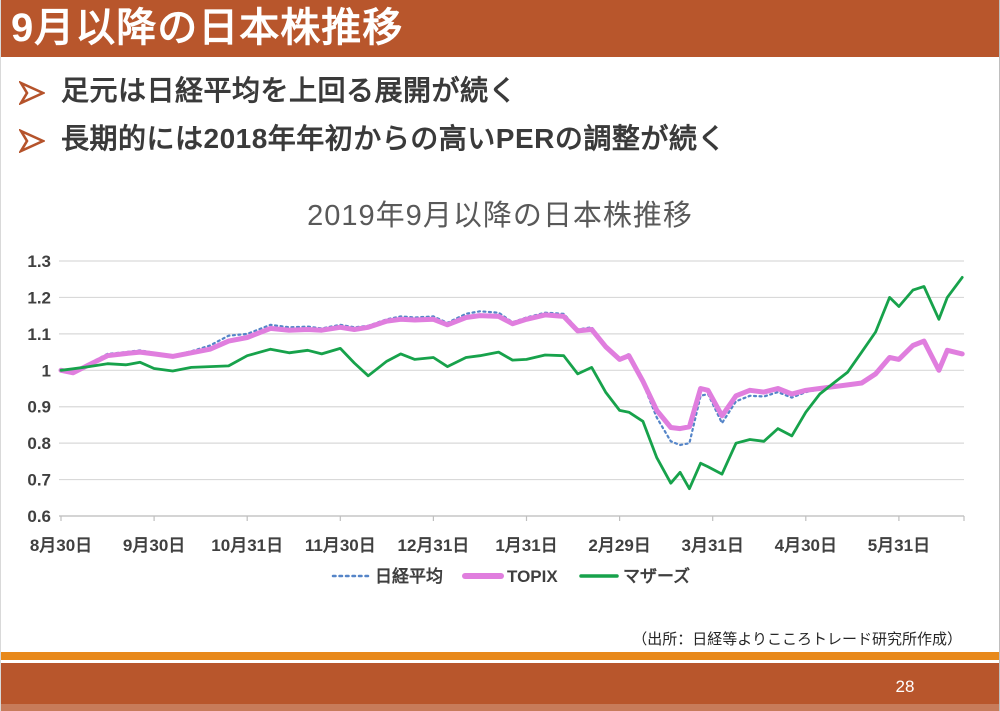 The height and width of the screenshot is (711, 1000). Describe the element at coordinates (393, 138) in the screenshot. I see `bullet-text: 長期的には2018年年初からの高いPERの調整が続く` at that location.